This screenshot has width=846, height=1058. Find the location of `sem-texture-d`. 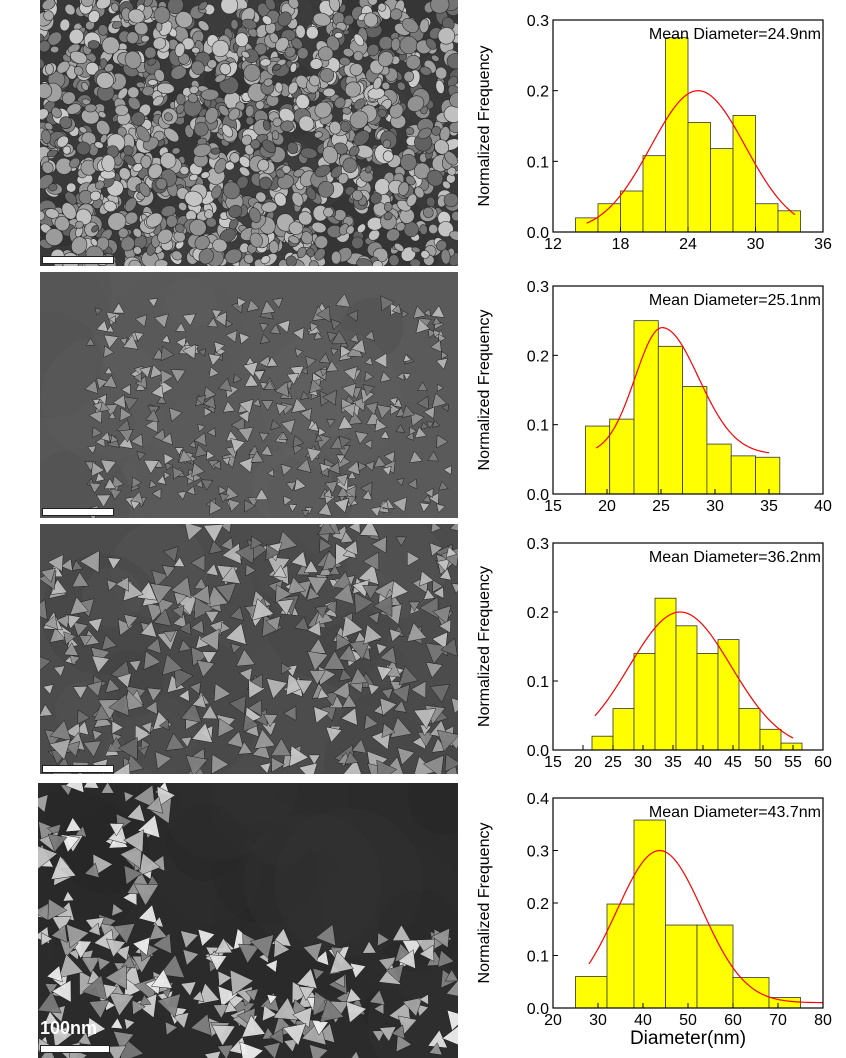

sem-texture-d is located at coordinates (248, 920).